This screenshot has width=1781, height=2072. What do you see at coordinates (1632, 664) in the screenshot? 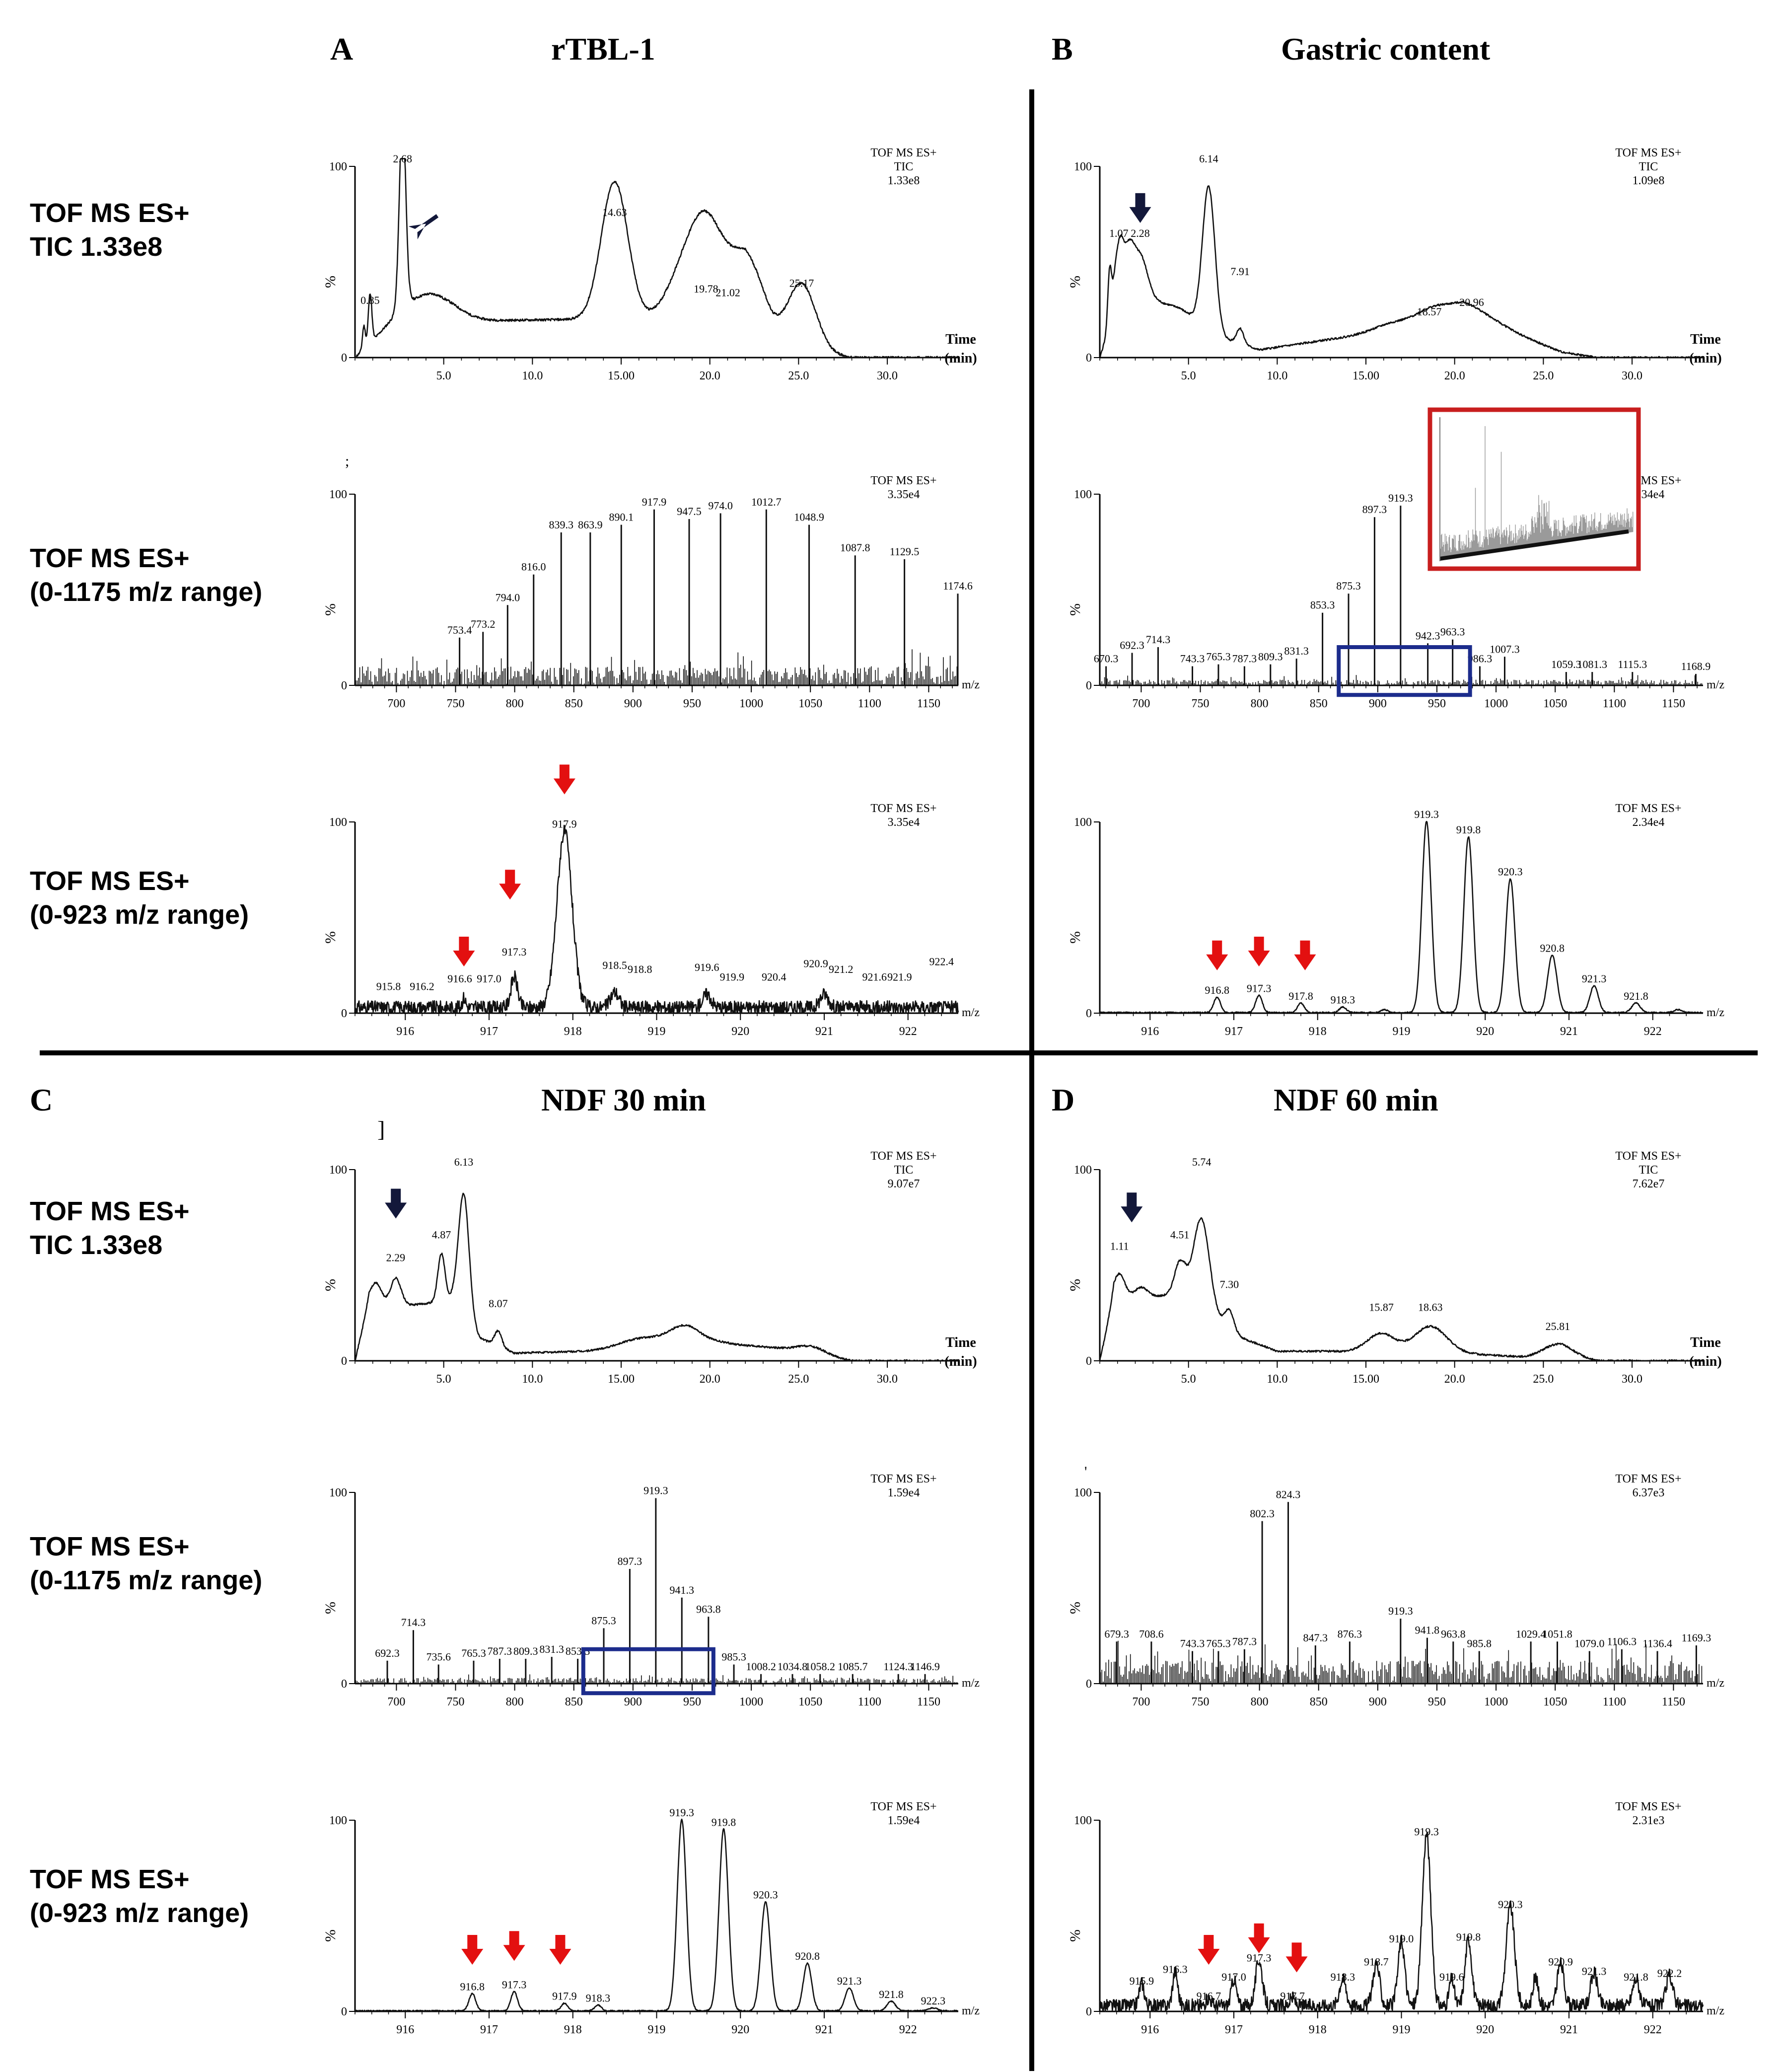
I see `peak-label: 1115.3` at bounding box center [1632, 664].